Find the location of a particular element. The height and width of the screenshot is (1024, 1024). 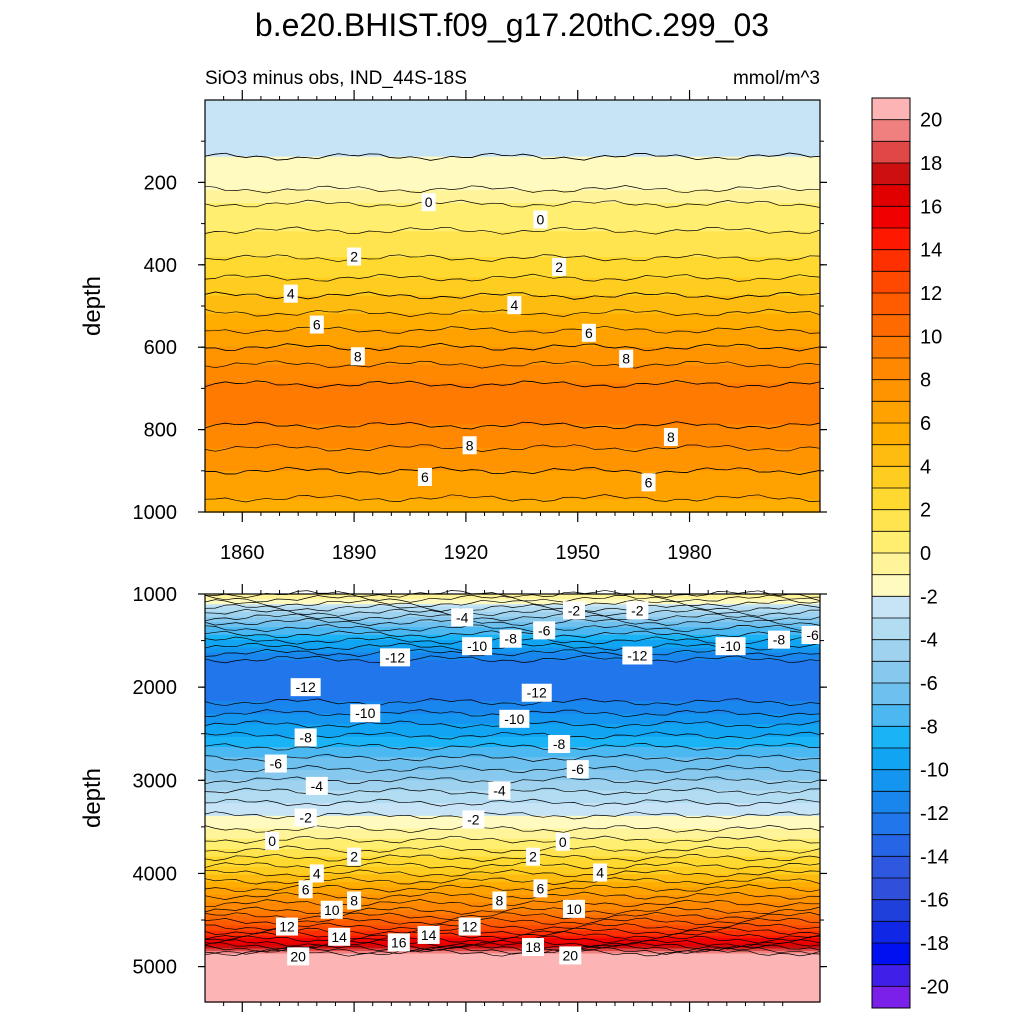

contour-label-text: 10 is located at coordinates (574, 909).